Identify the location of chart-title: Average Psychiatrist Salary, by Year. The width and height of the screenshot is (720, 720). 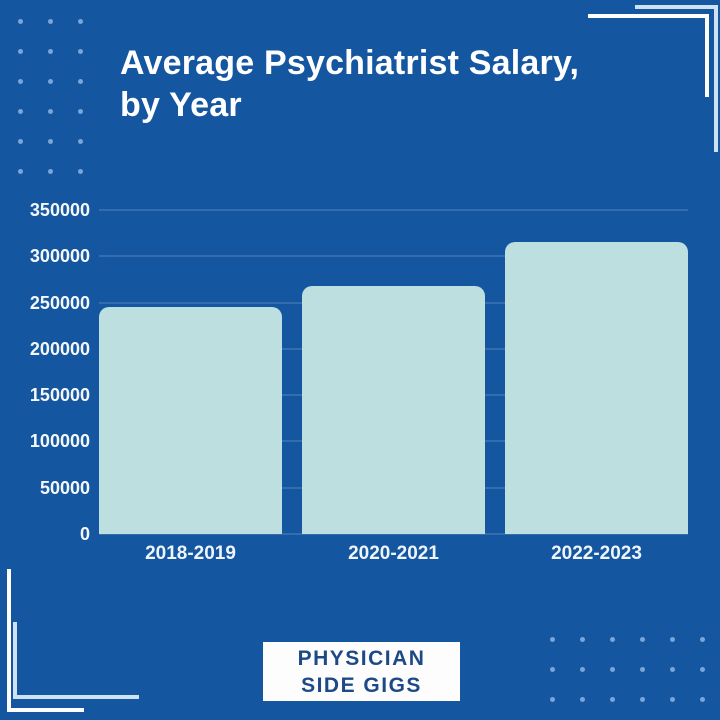
(400, 84).